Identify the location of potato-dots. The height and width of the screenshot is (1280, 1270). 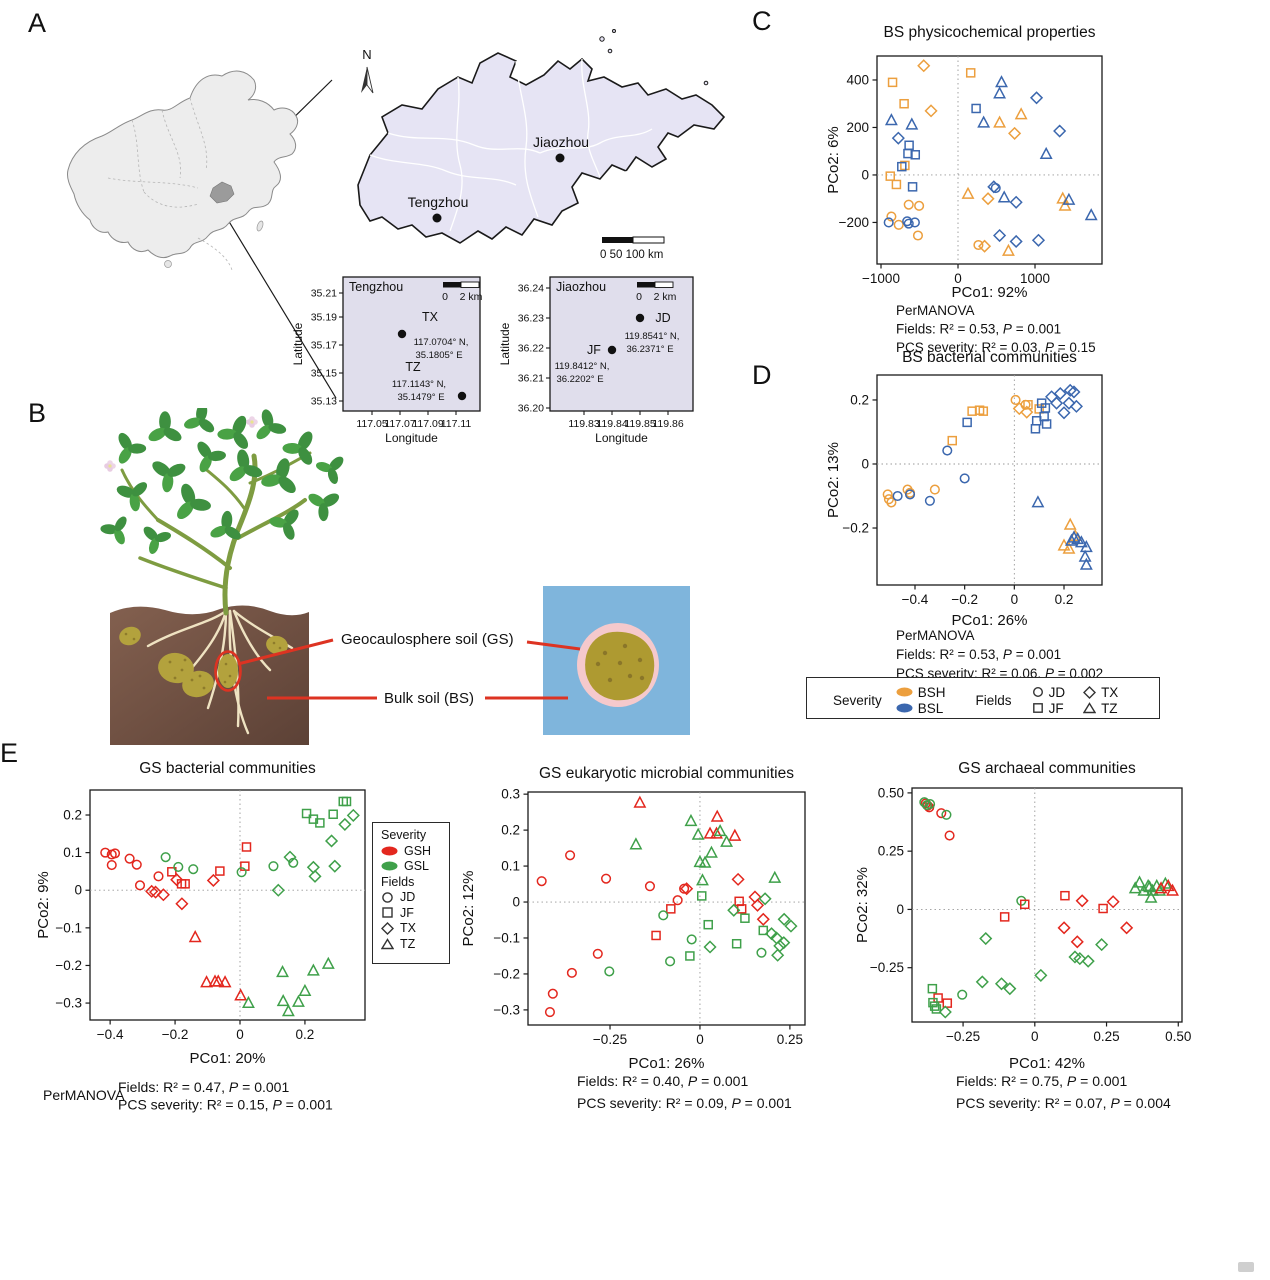
(203, 661).